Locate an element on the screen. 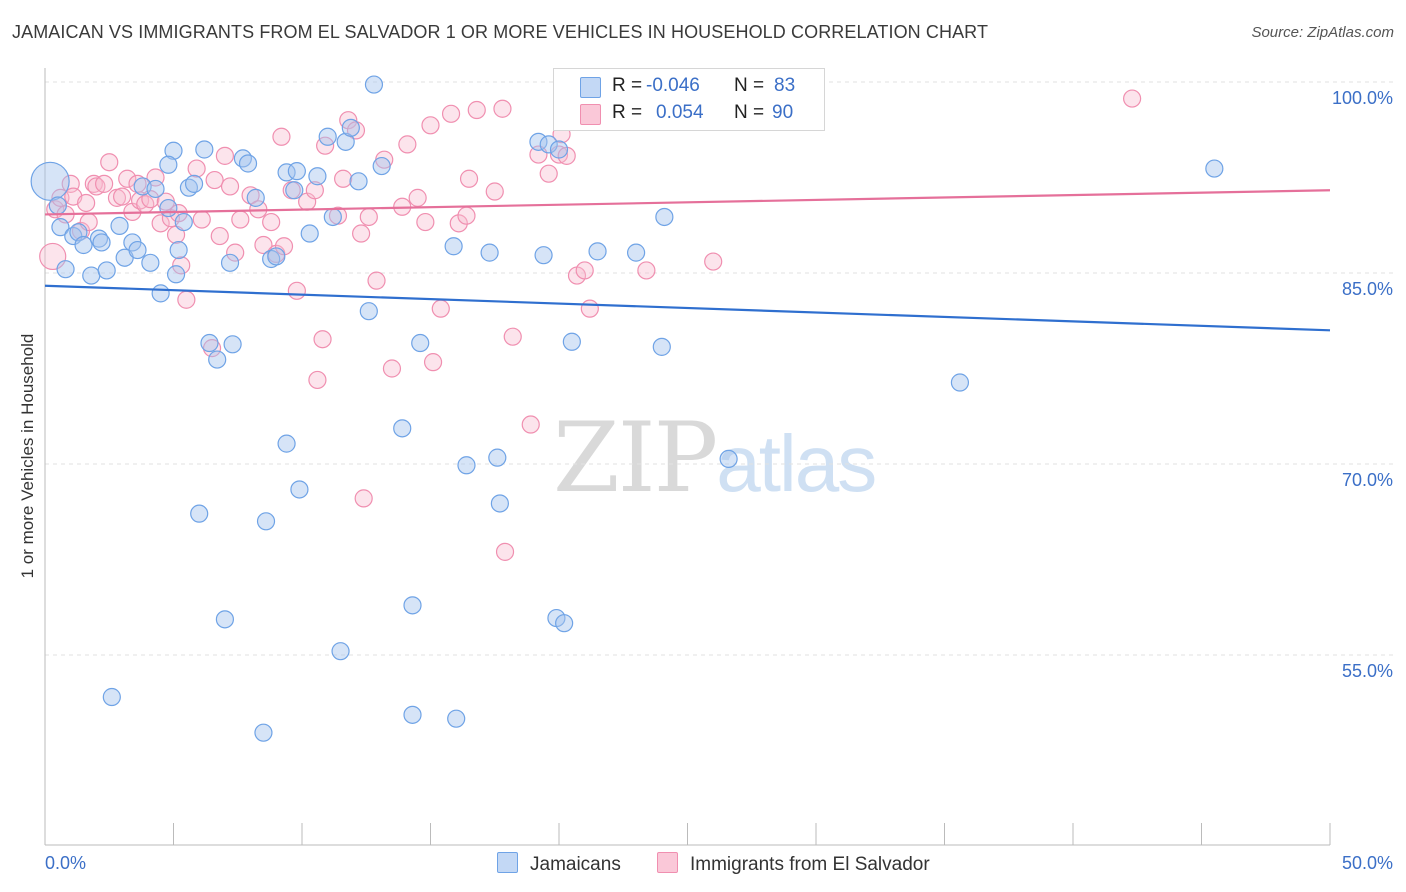 The height and width of the screenshot is (892, 1406). trend-lines is located at coordinates (687, 260).